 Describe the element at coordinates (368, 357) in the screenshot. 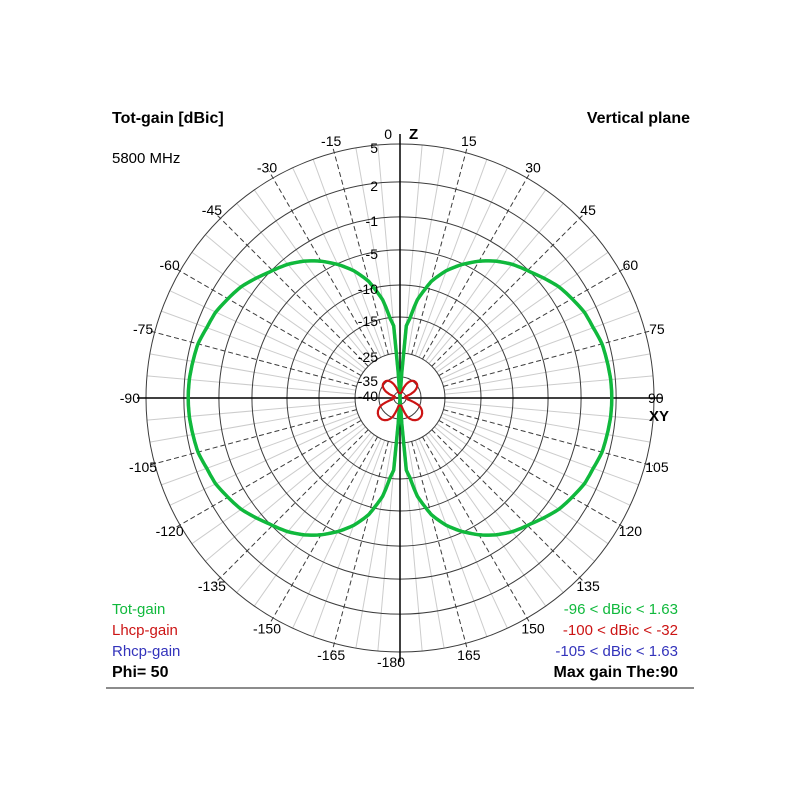

I see `radial-scale-label: -25` at that location.